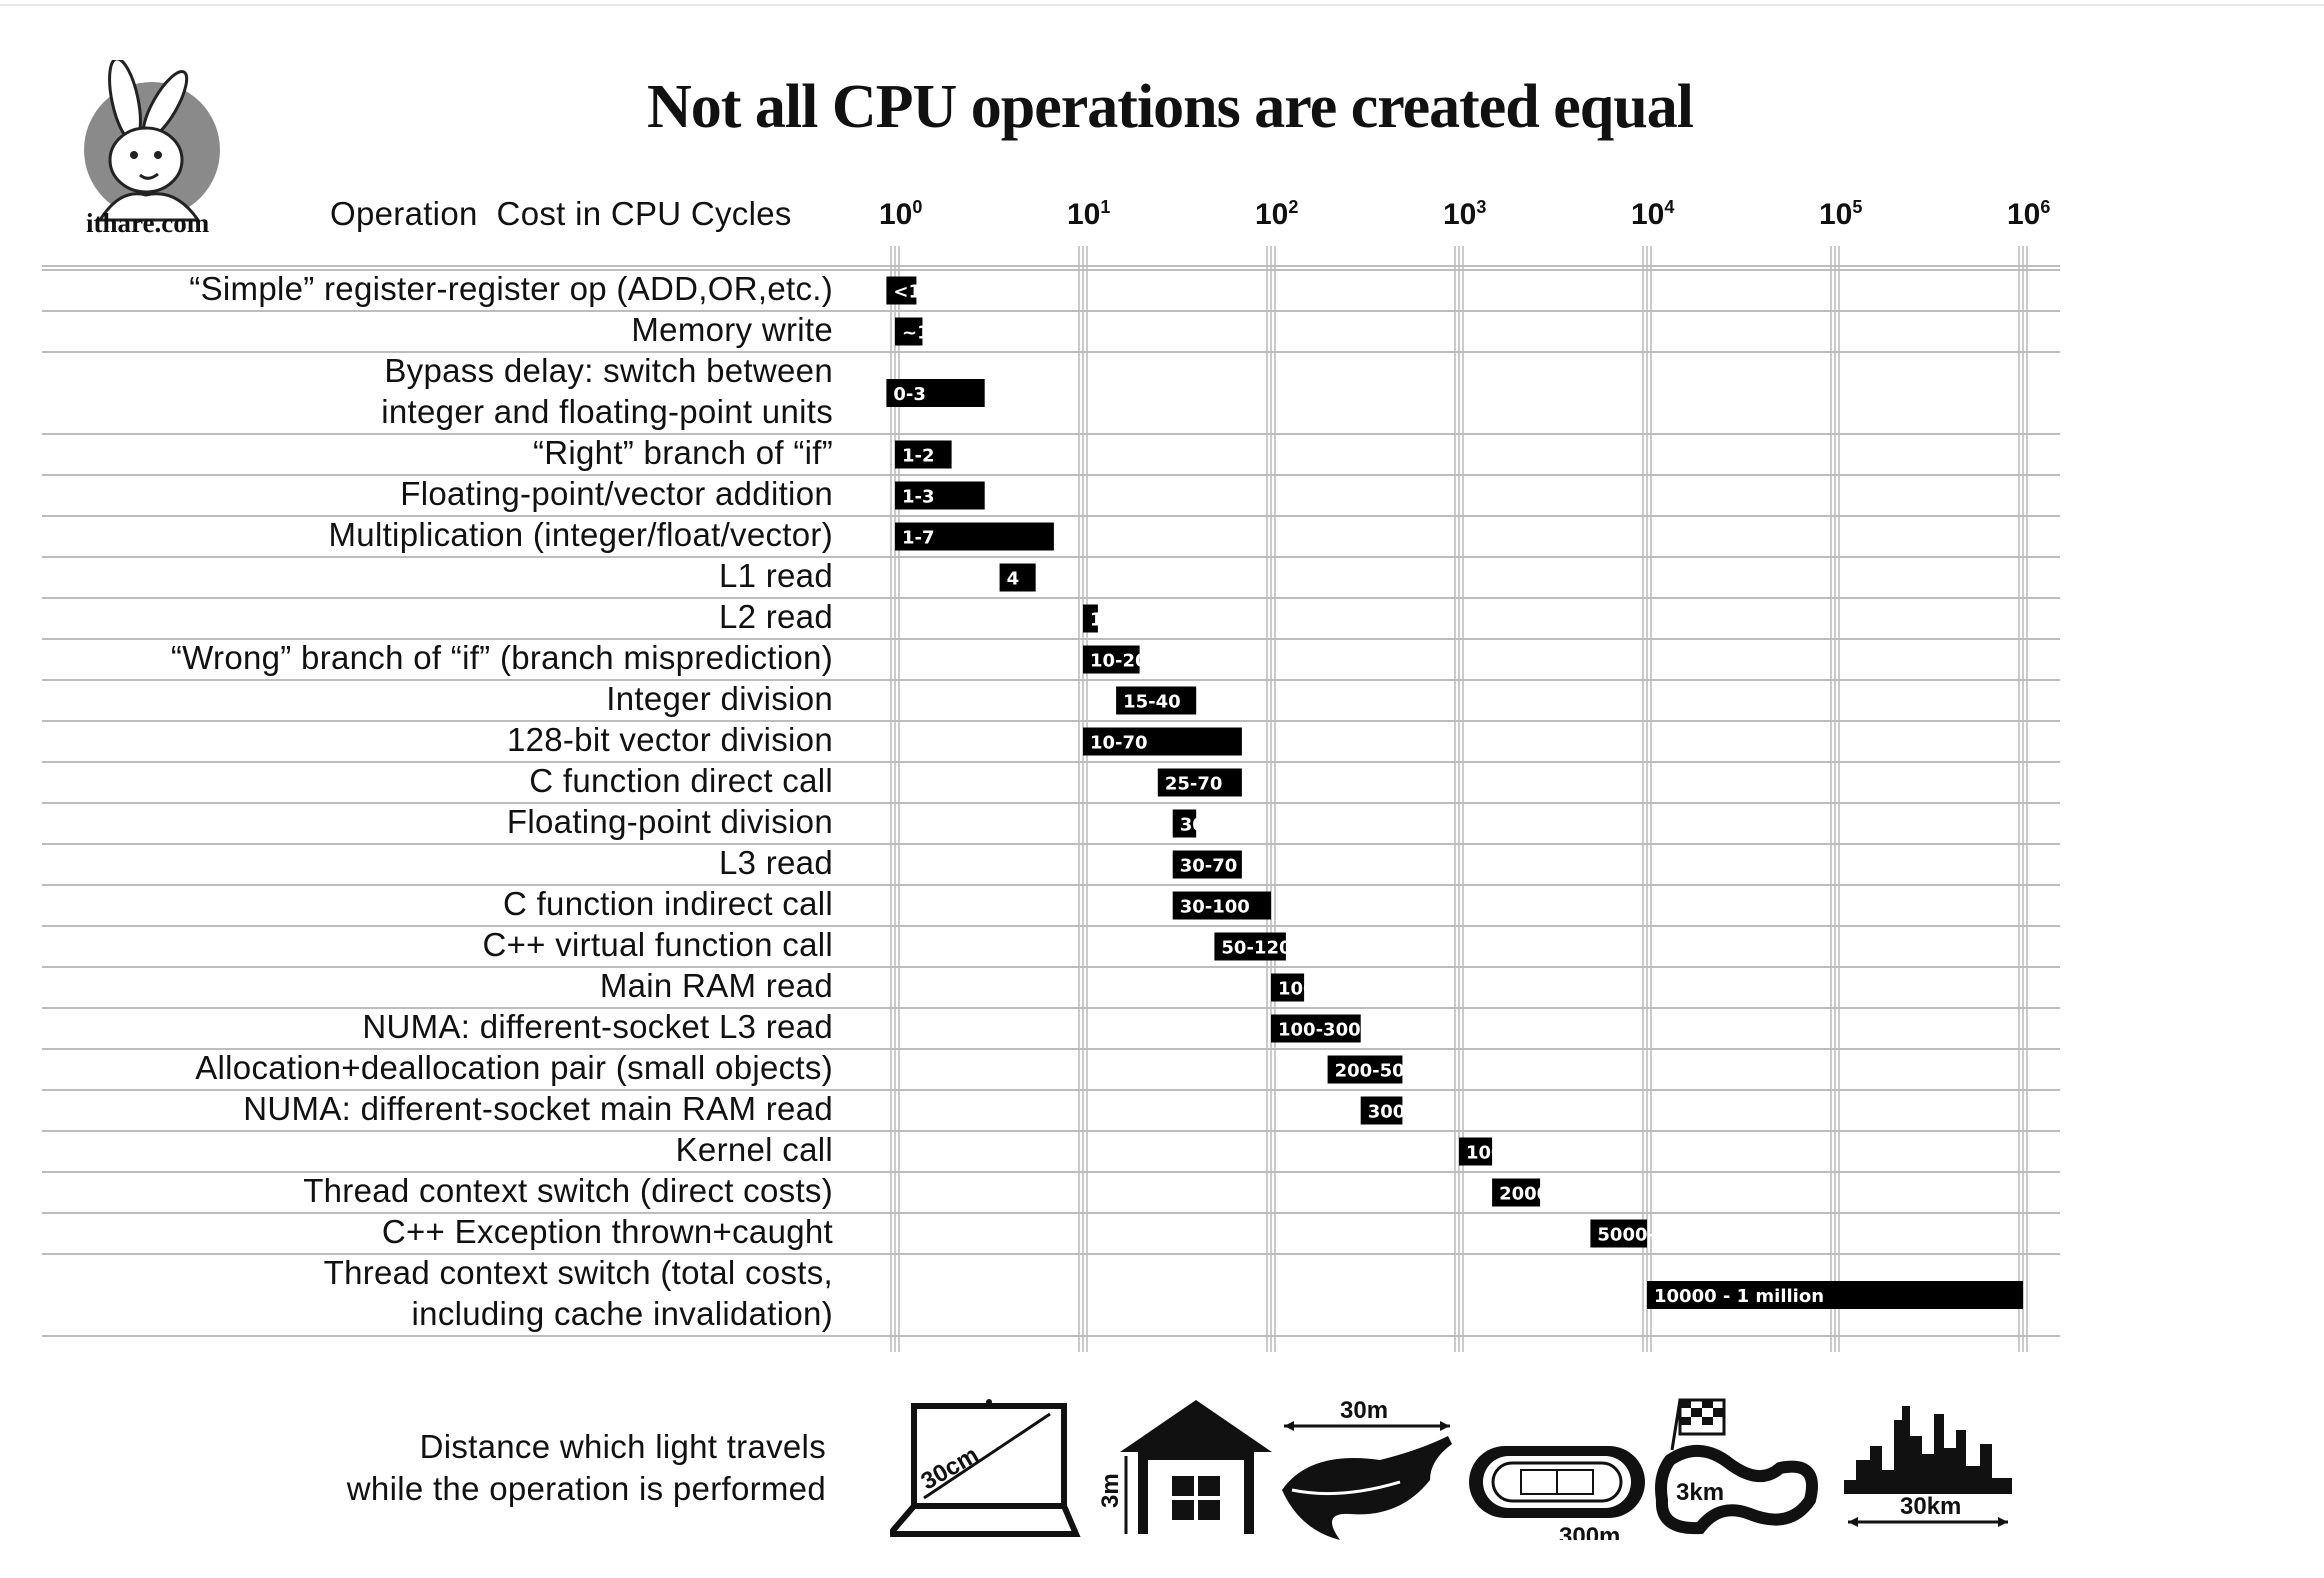 This screenshot has height=1578, width=2324. What do you see at coordinates (1162, 5) in the screenshot?
I see `top-rule` at bounding box center [1162, 5].